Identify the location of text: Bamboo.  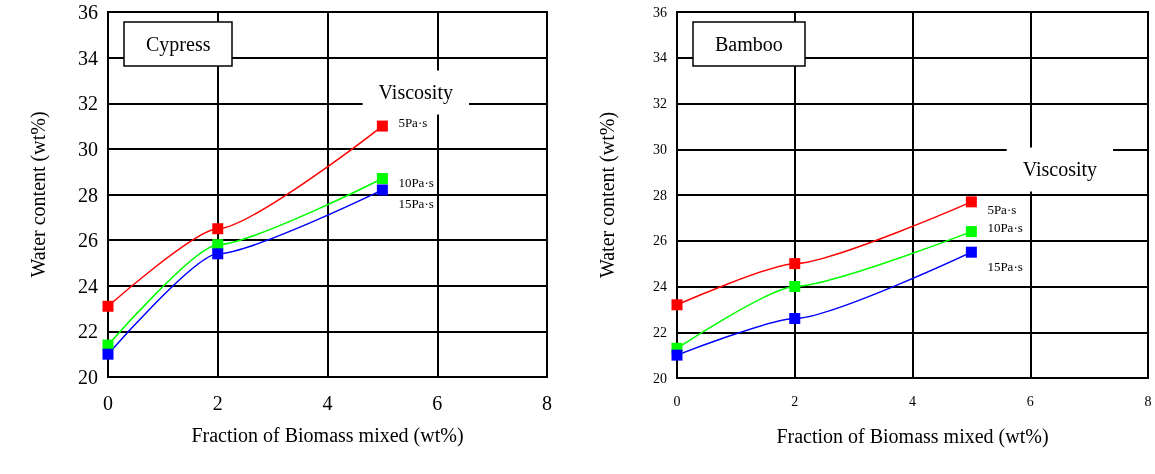
(749, 44).